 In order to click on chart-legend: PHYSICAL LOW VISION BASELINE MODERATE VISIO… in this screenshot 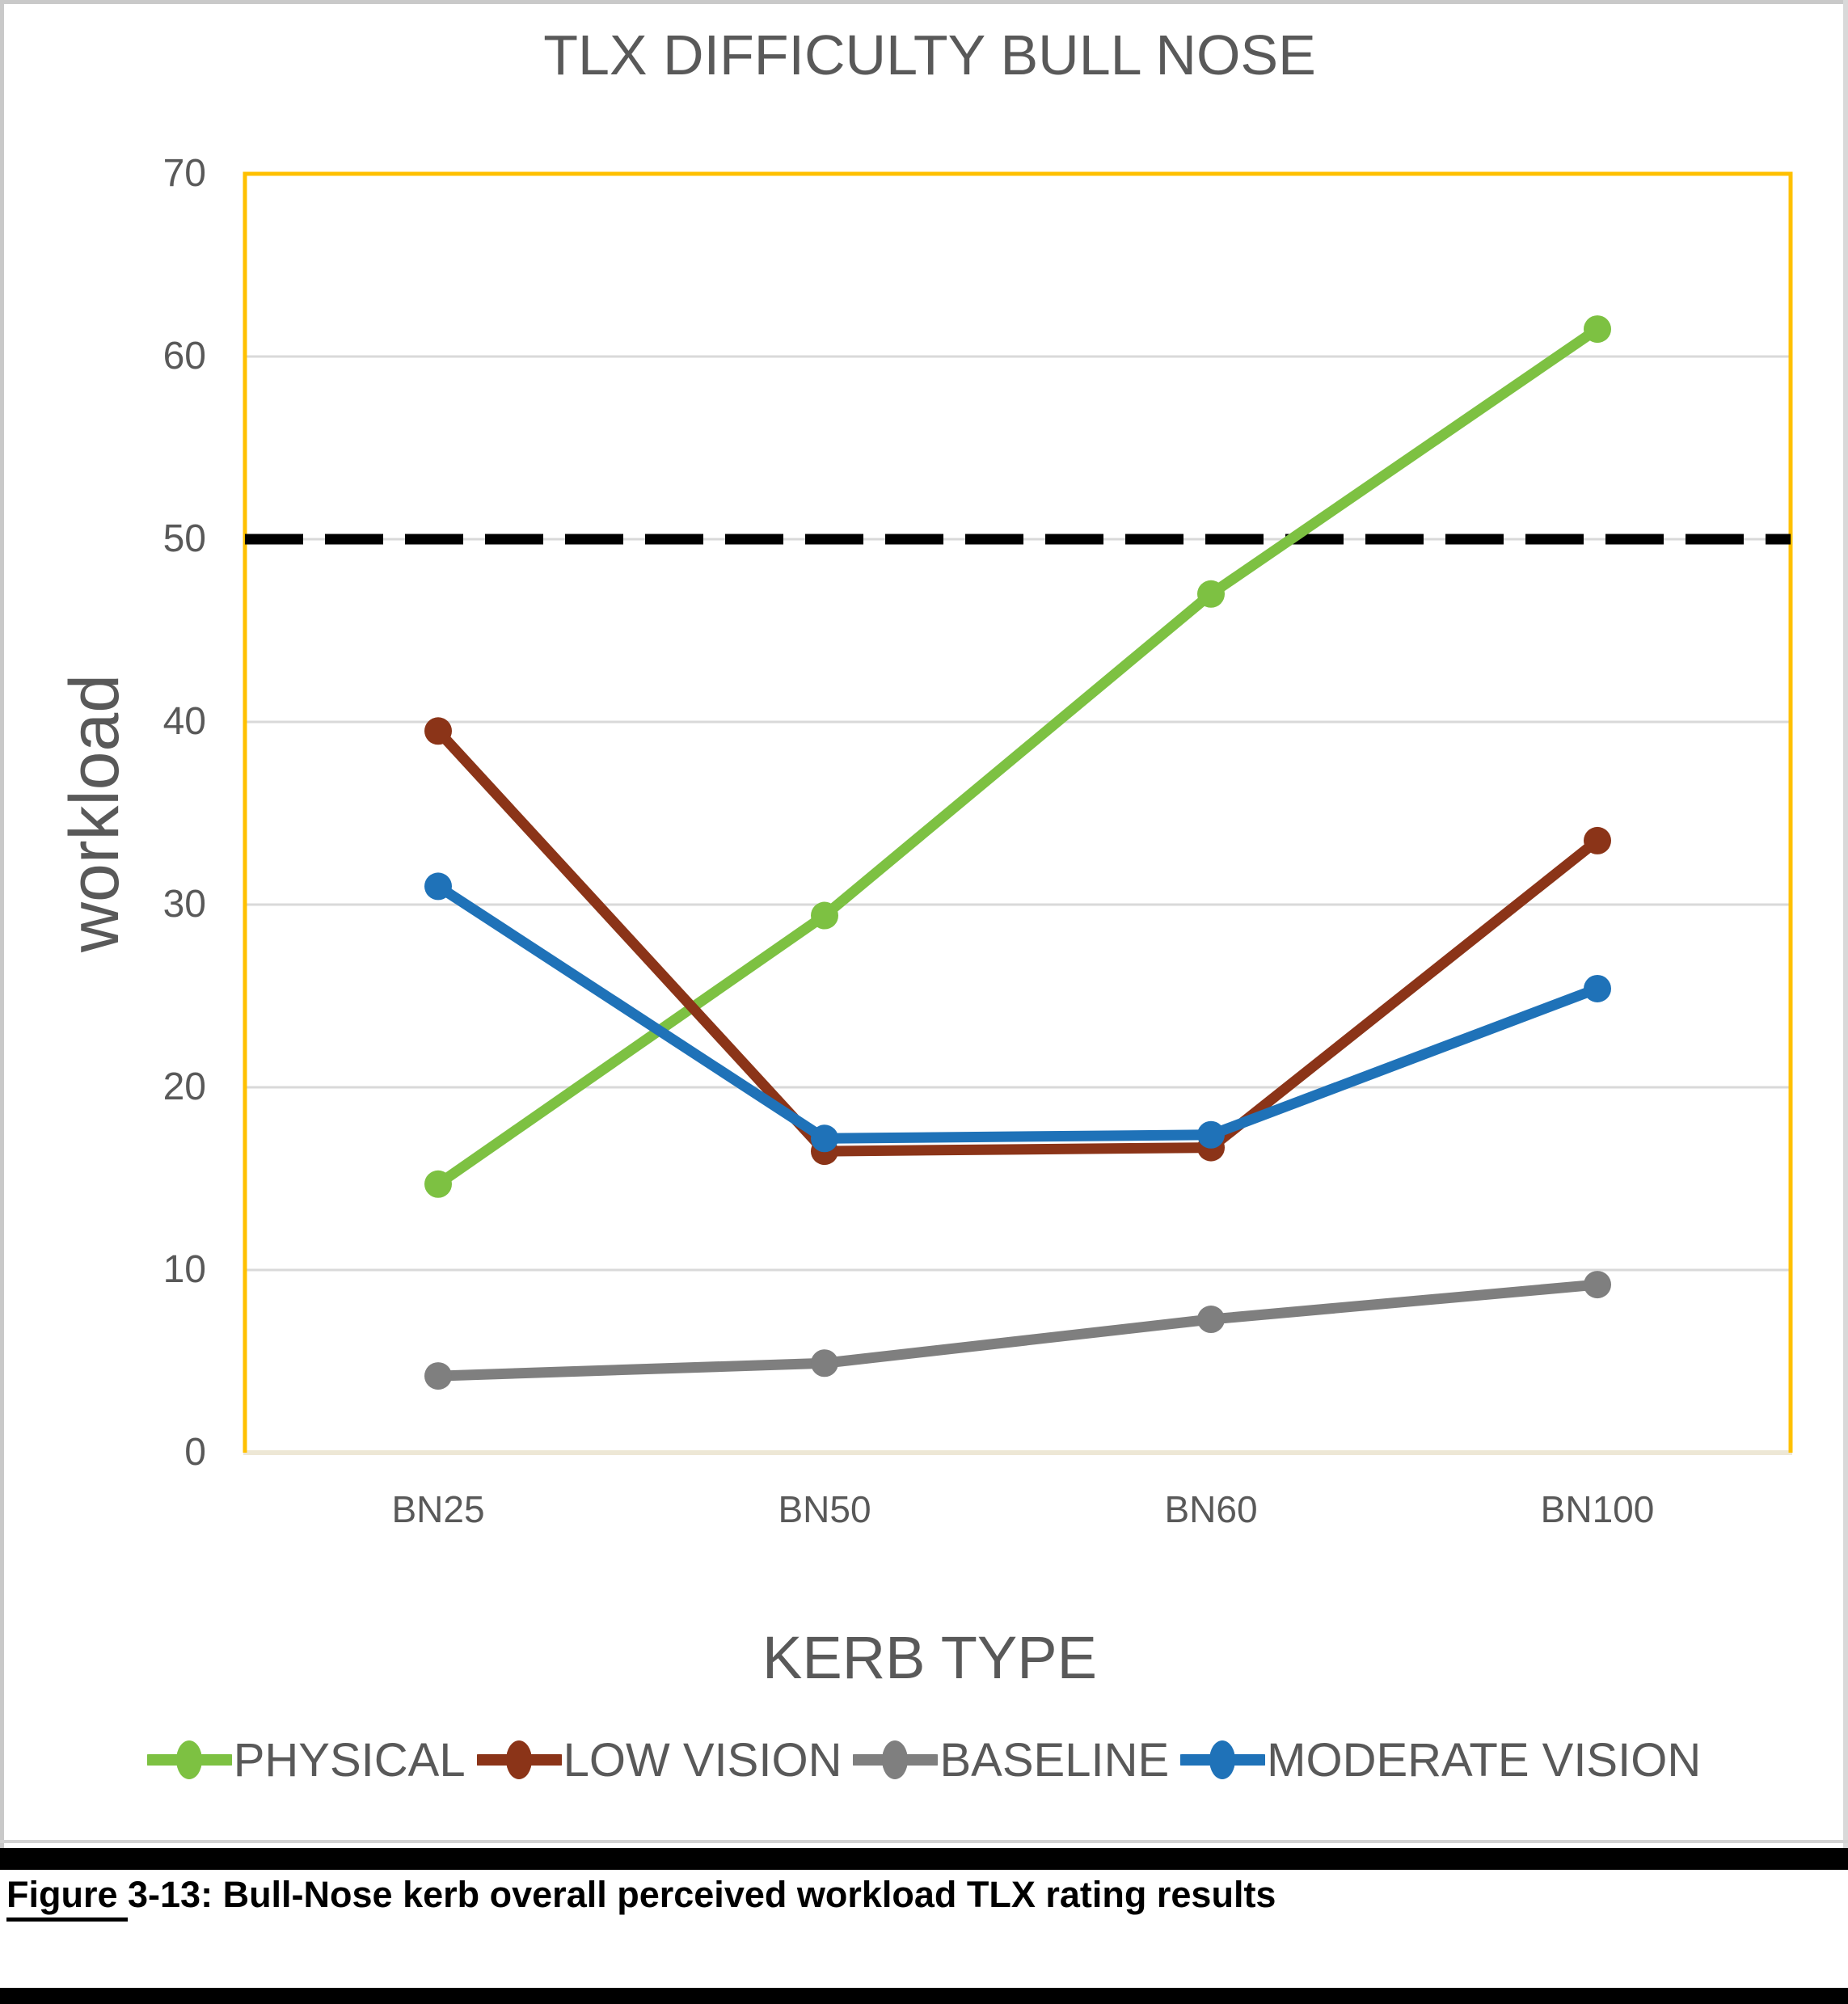, I will do `click(924, 1759)`.